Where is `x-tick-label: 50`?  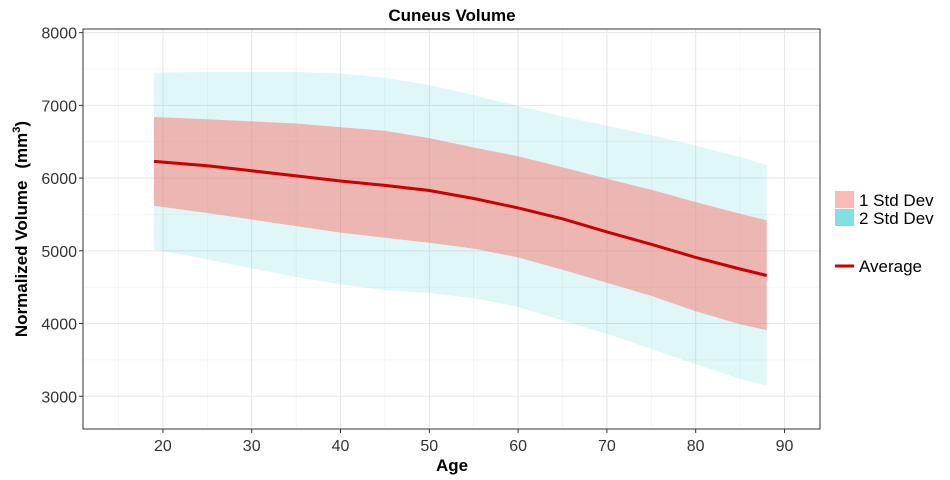
x-tick-label: 50 is located at coordinates (429, 446).